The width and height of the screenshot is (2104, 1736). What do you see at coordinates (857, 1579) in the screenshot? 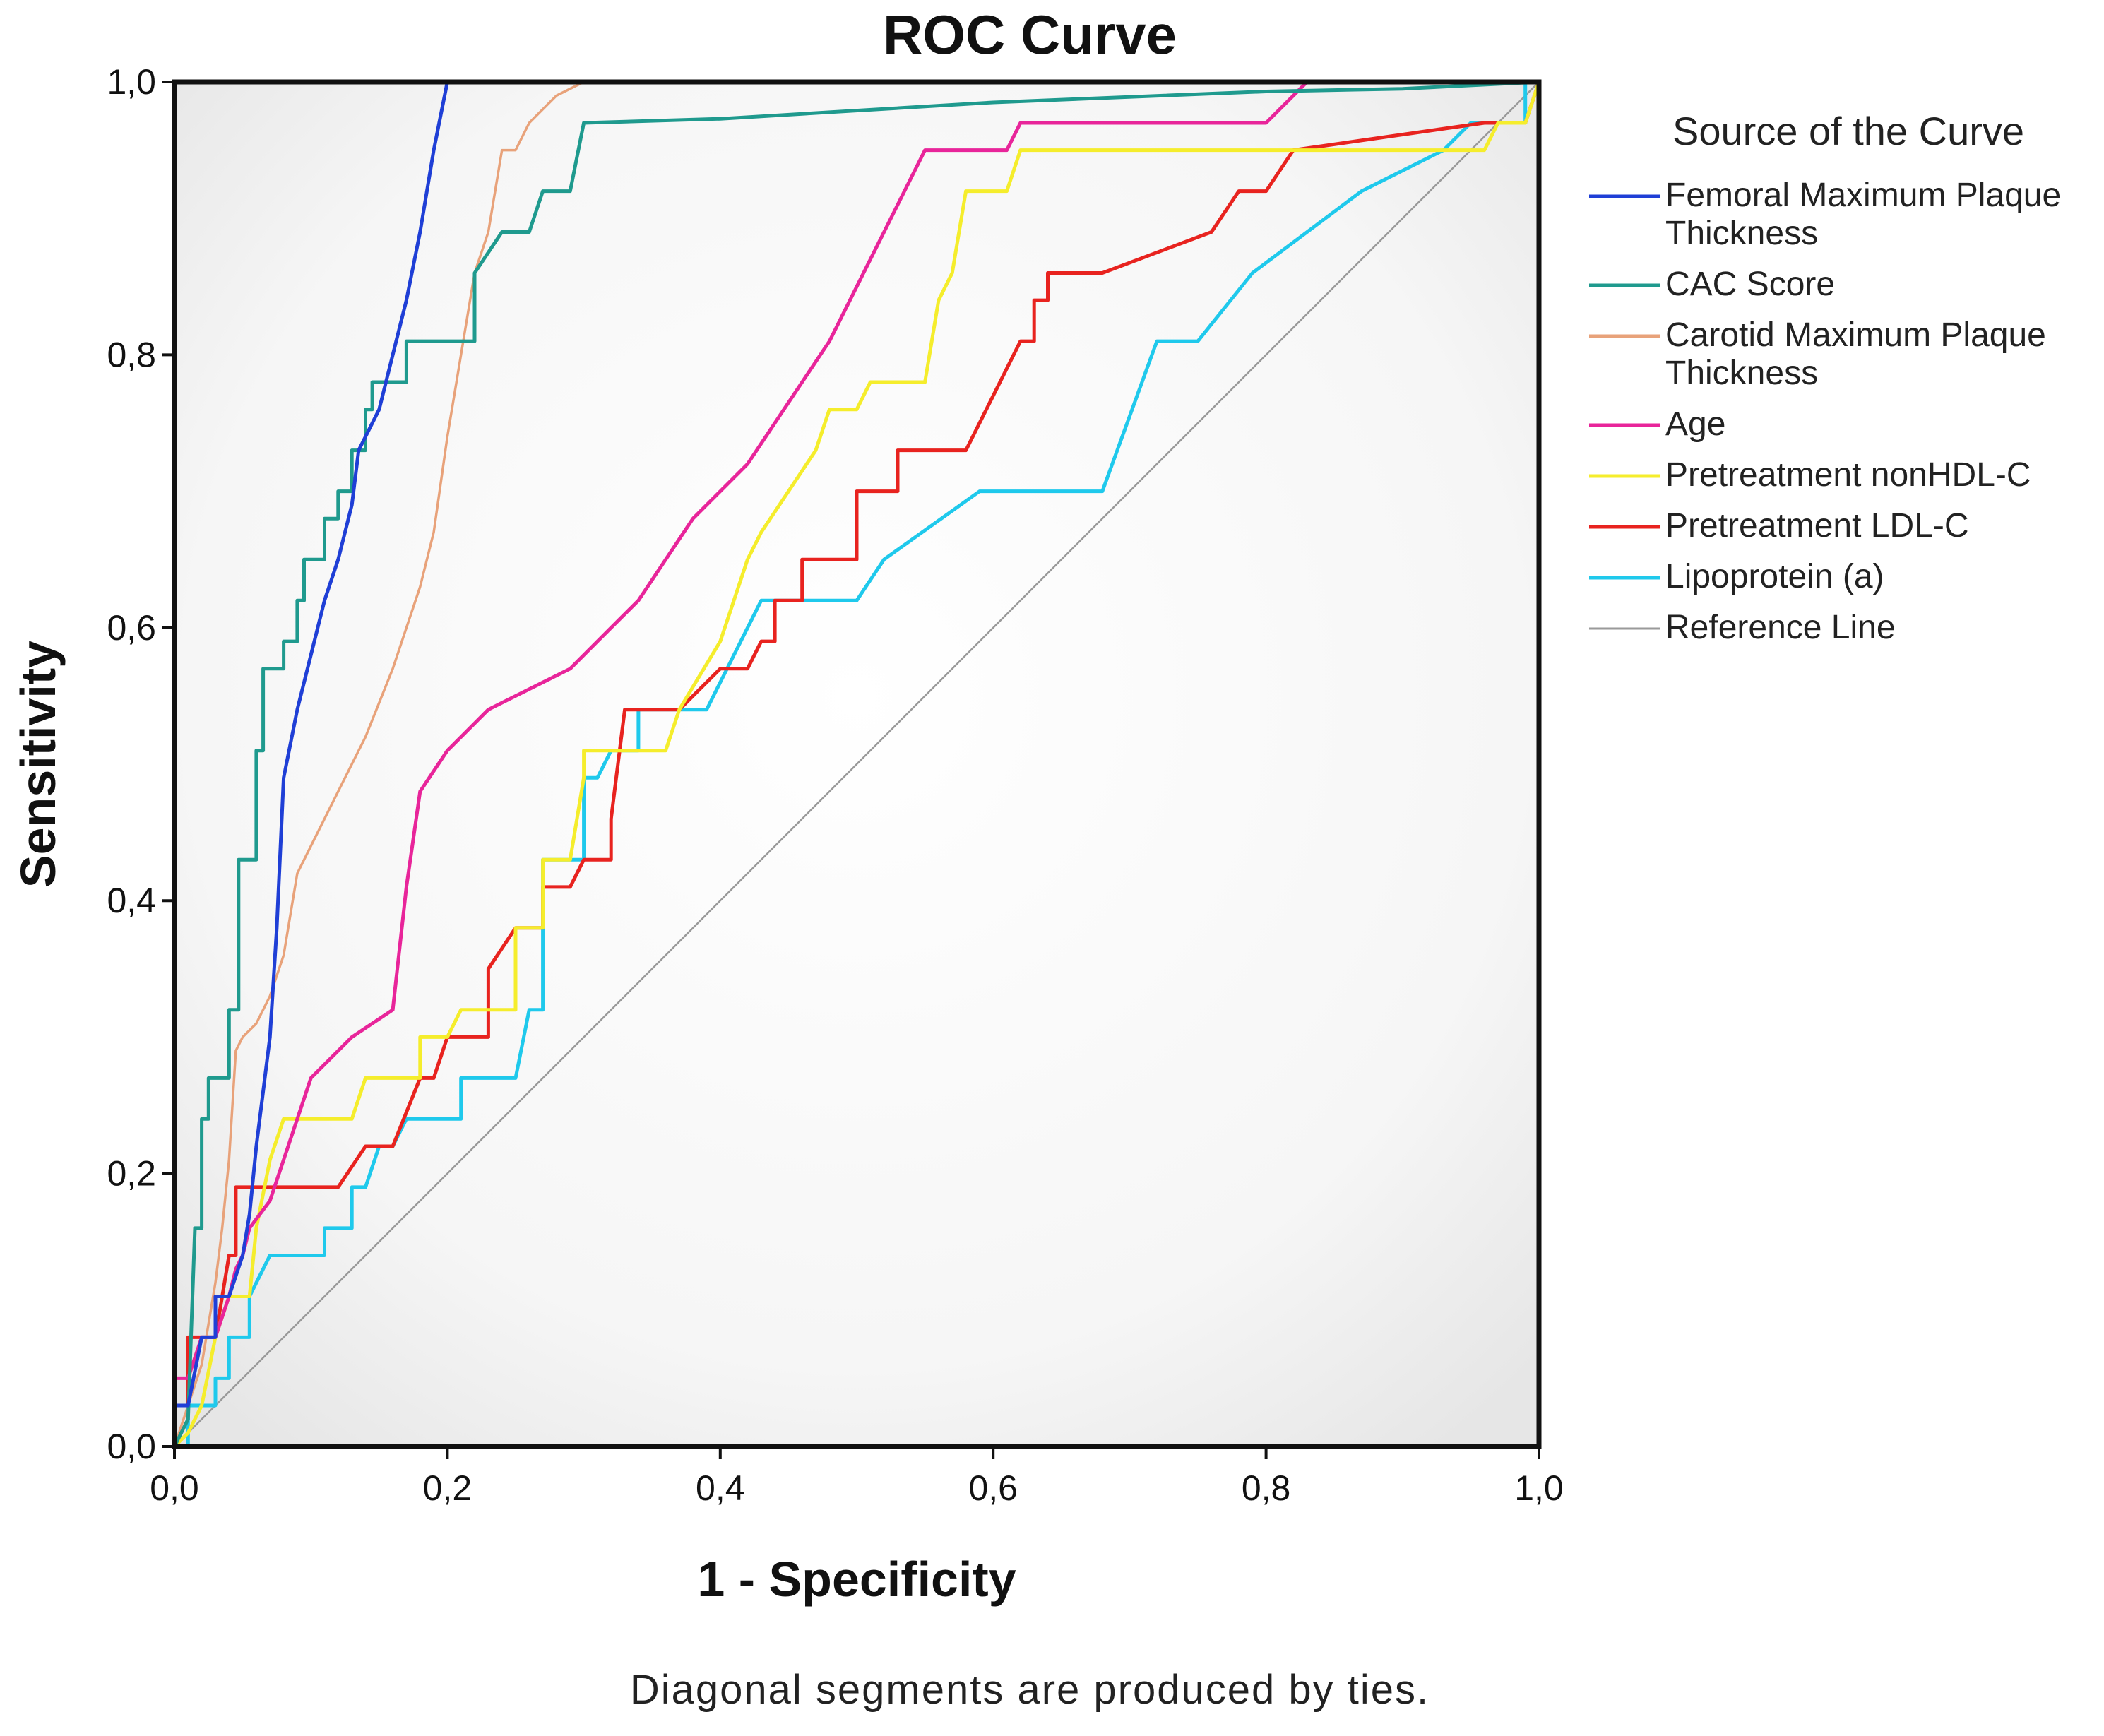
I see `x-axis-title: 1 - Specificity` at bounding box center [857, 1579].